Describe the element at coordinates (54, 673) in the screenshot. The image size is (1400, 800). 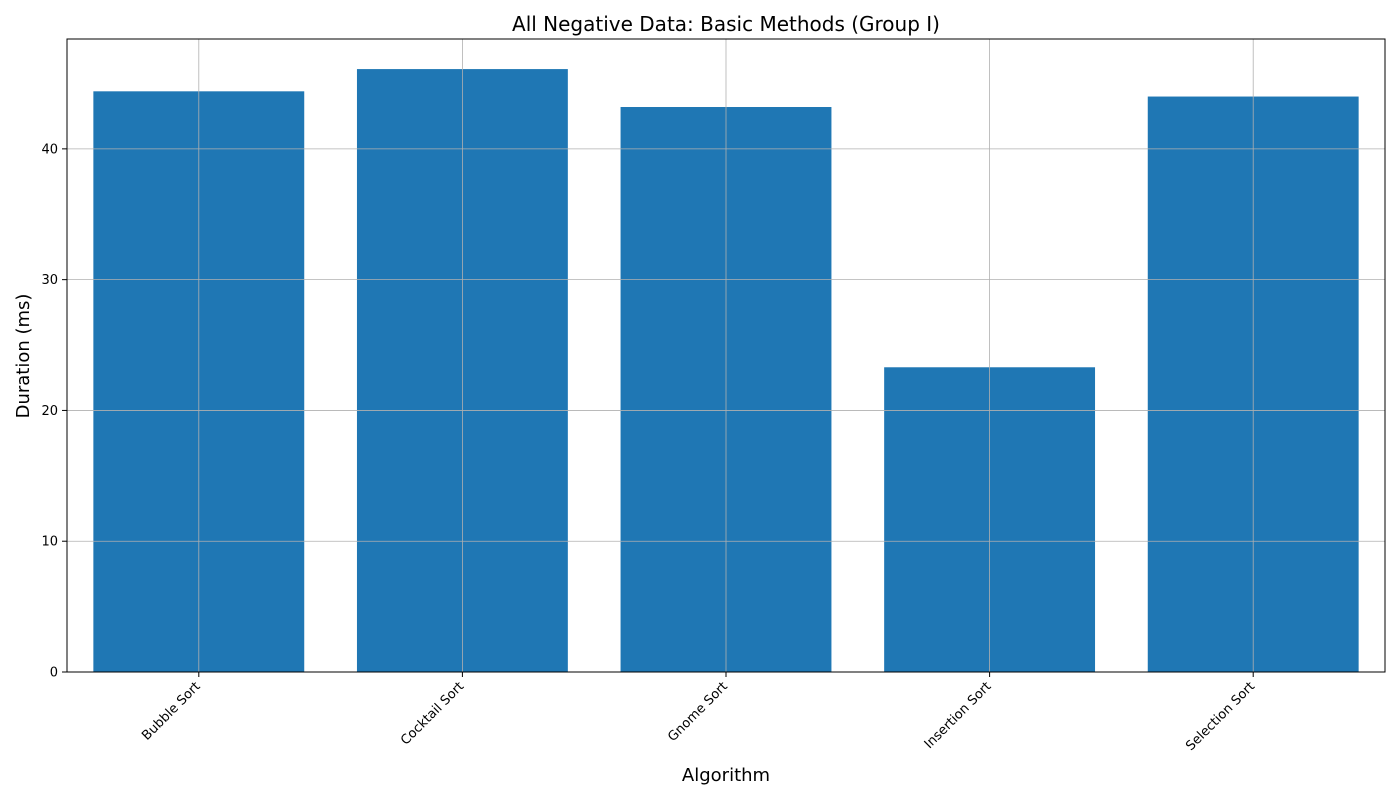
I see `y-tick-label: 0` at that location.